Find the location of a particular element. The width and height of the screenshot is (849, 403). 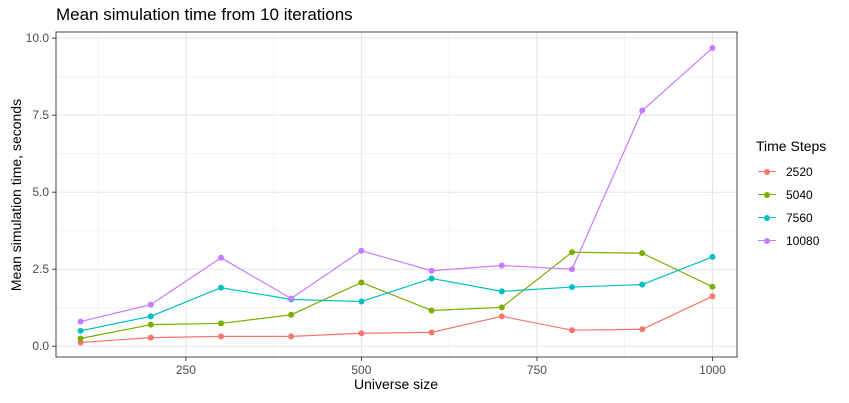

legend-label-2520: 2520 is located at coordinates (799, 171).